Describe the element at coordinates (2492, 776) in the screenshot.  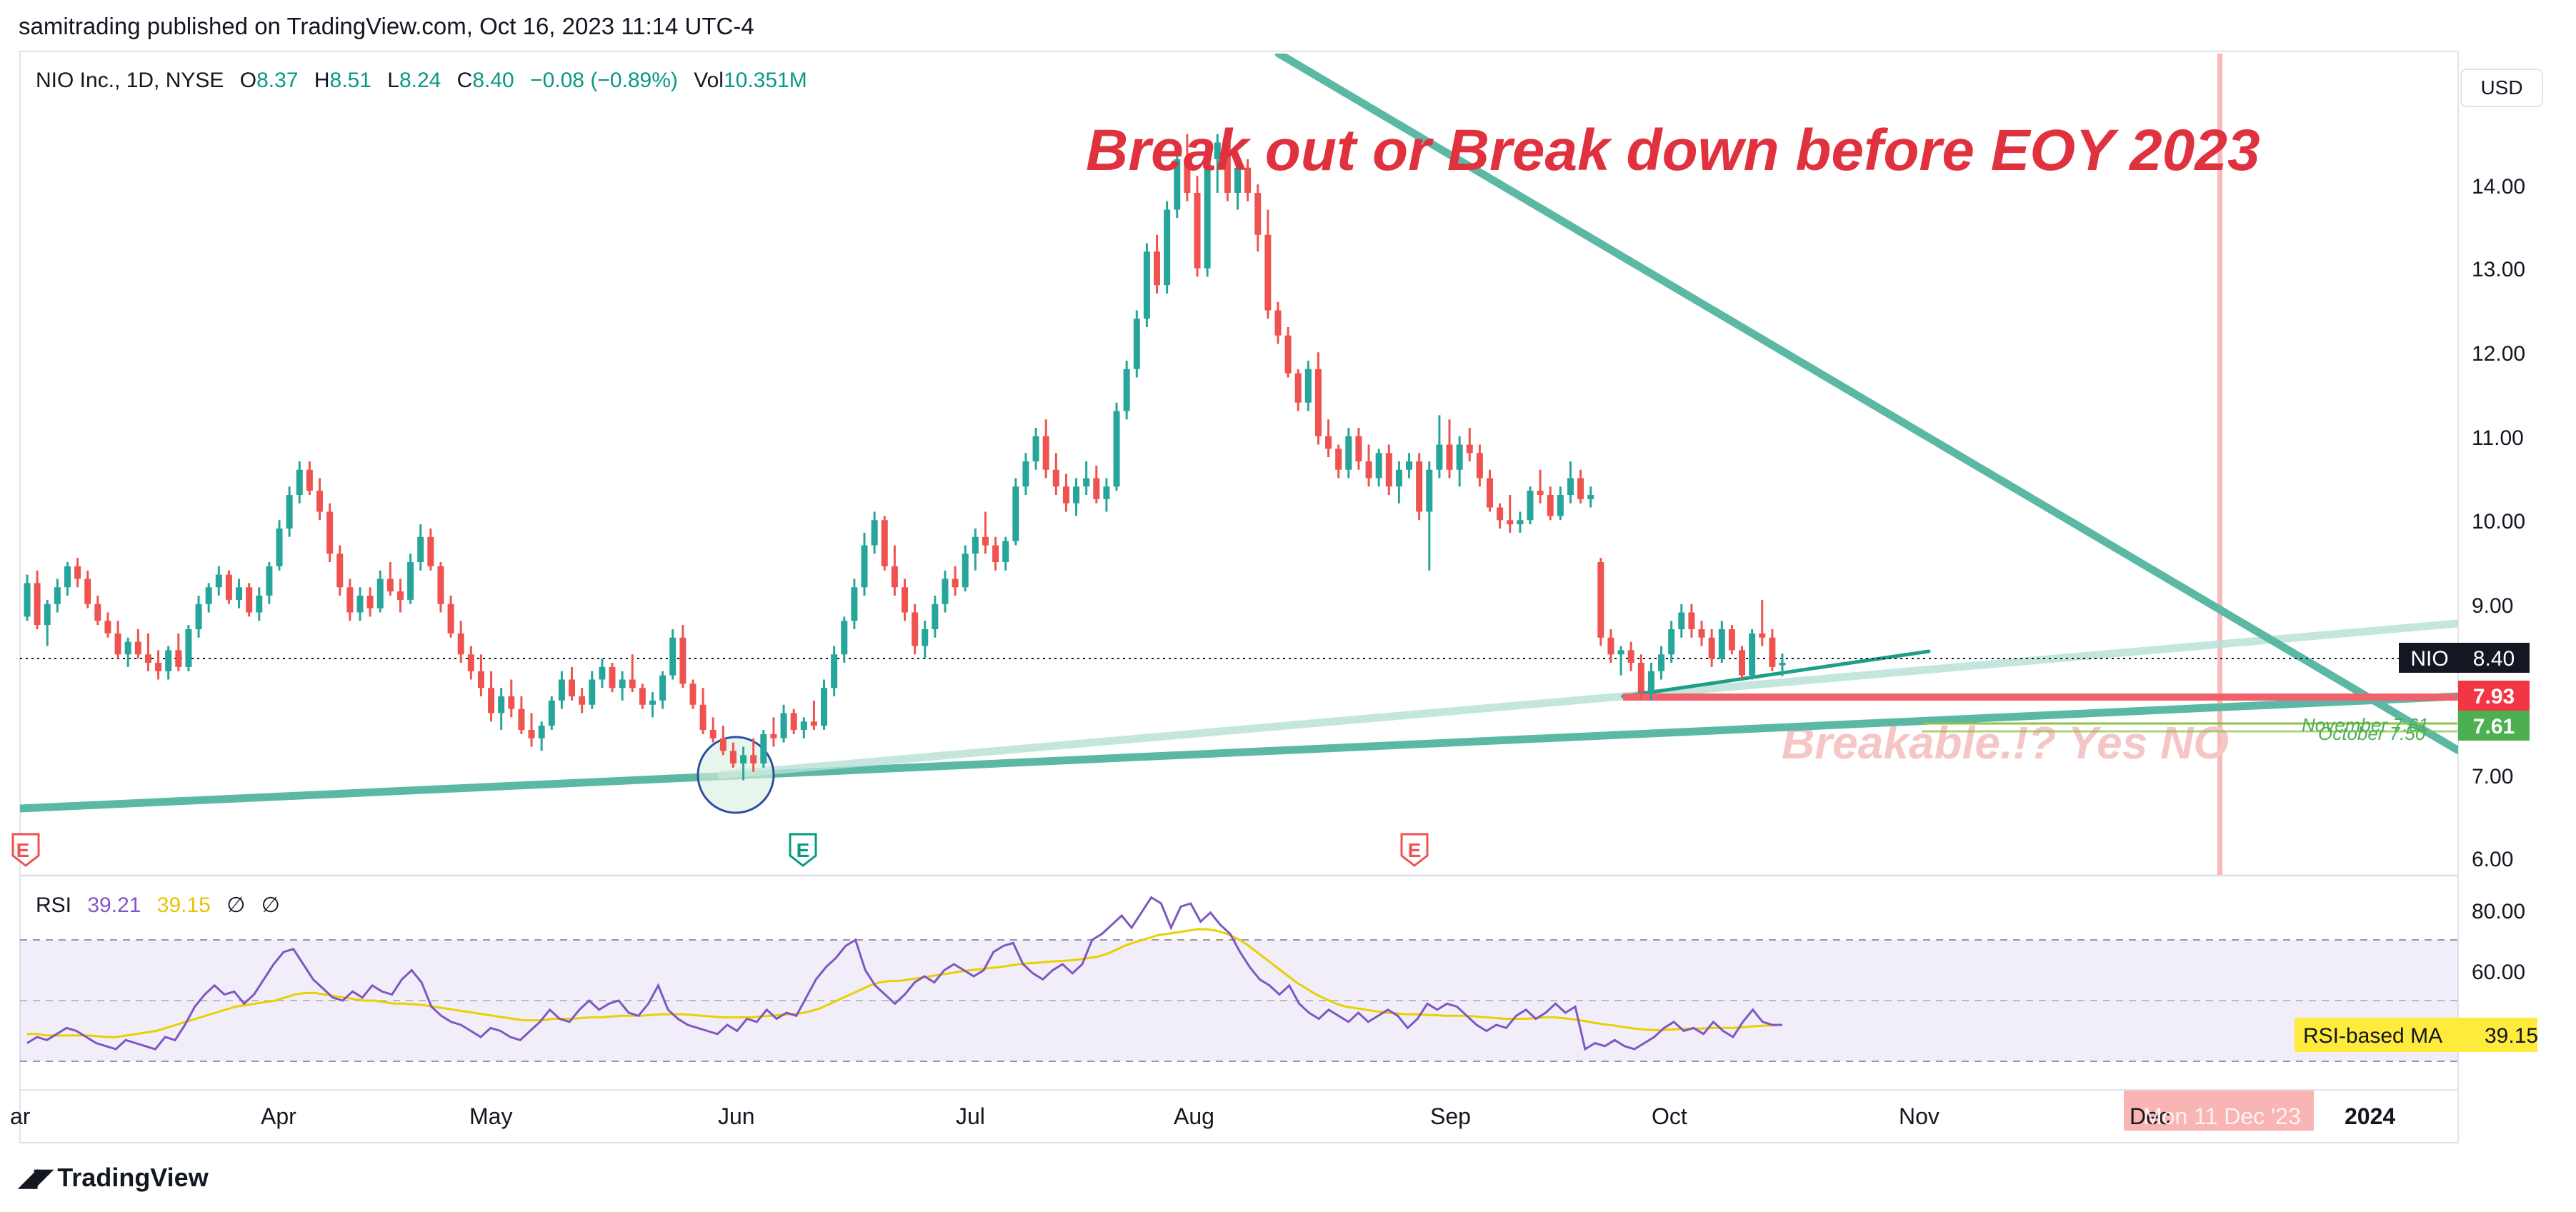
I see `price-tick: 7.00` at that location.